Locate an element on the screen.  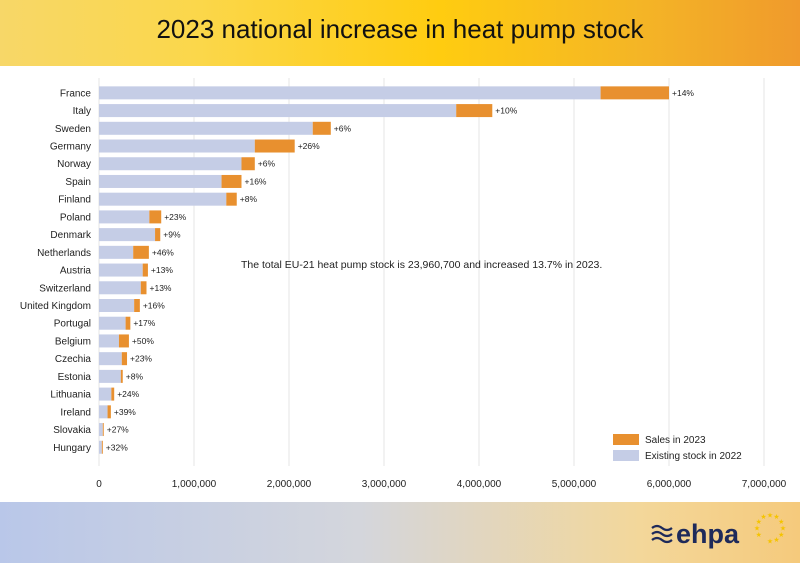
category-label: Sweden is located at coordinates (73, 129).